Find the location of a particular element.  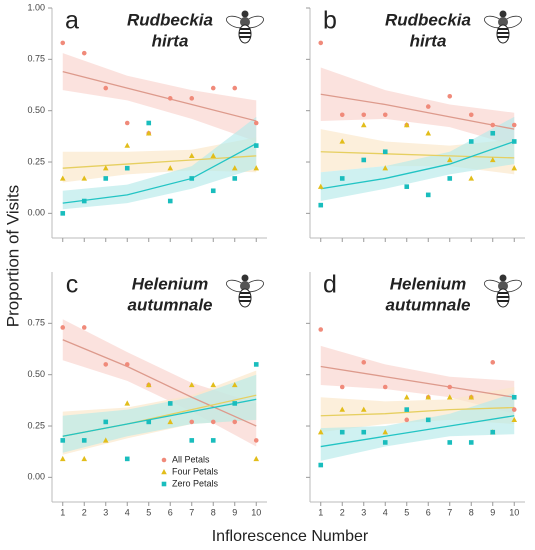

y-axis-title: Proportion of Visits is located at coordinates (12, 256).